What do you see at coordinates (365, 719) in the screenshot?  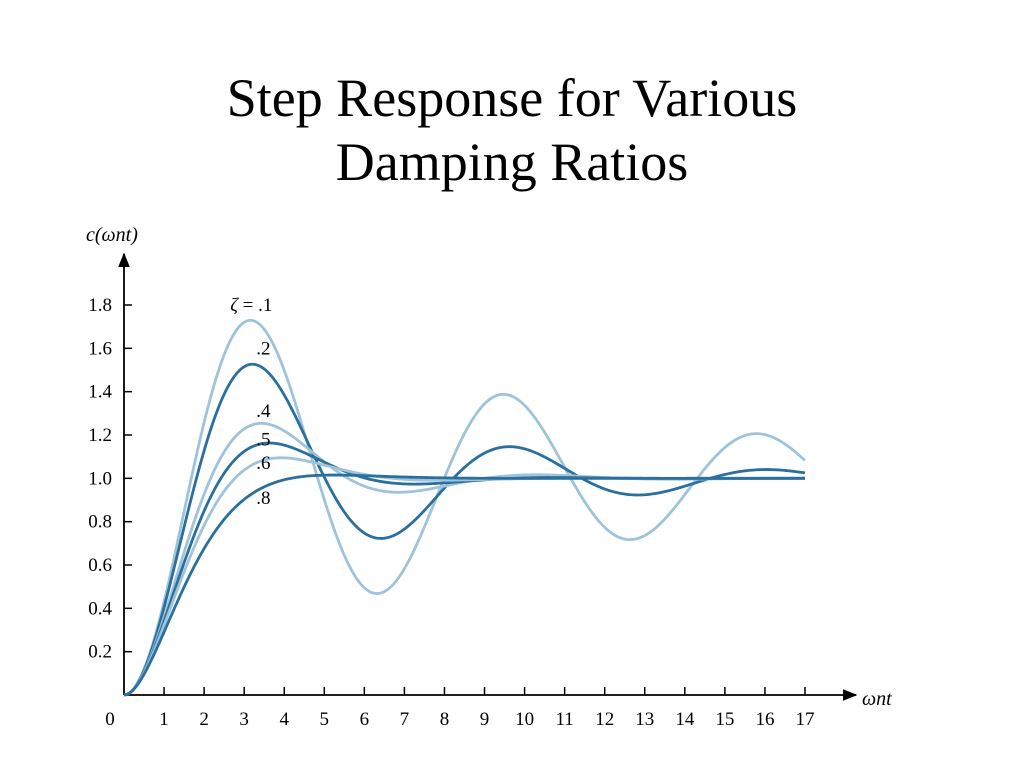 I see `x-tick-label: 6` at bounding box center [365, 719].